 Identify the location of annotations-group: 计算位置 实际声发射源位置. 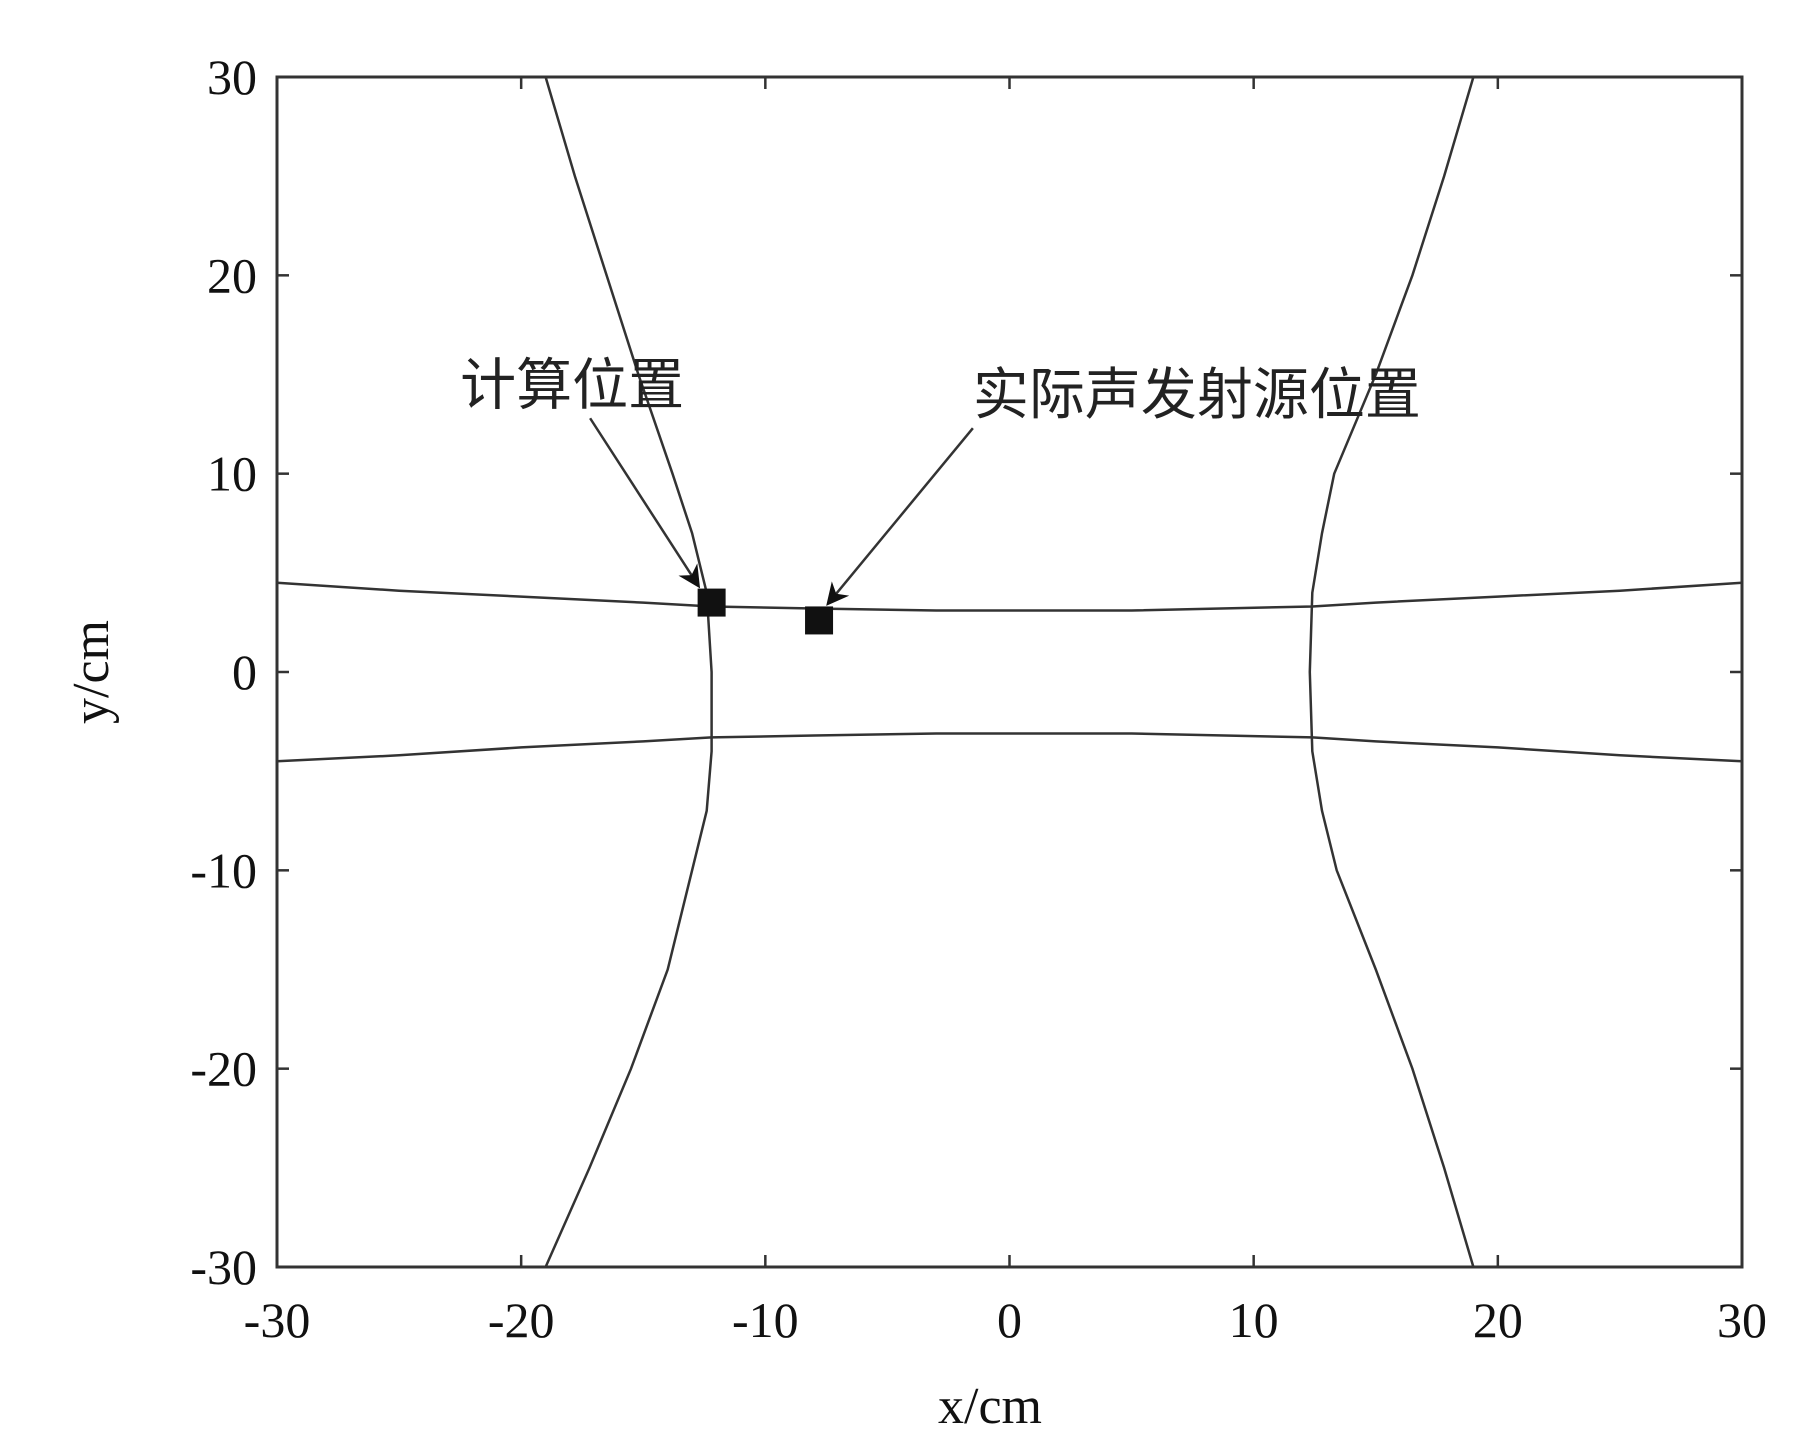
(940, 479).